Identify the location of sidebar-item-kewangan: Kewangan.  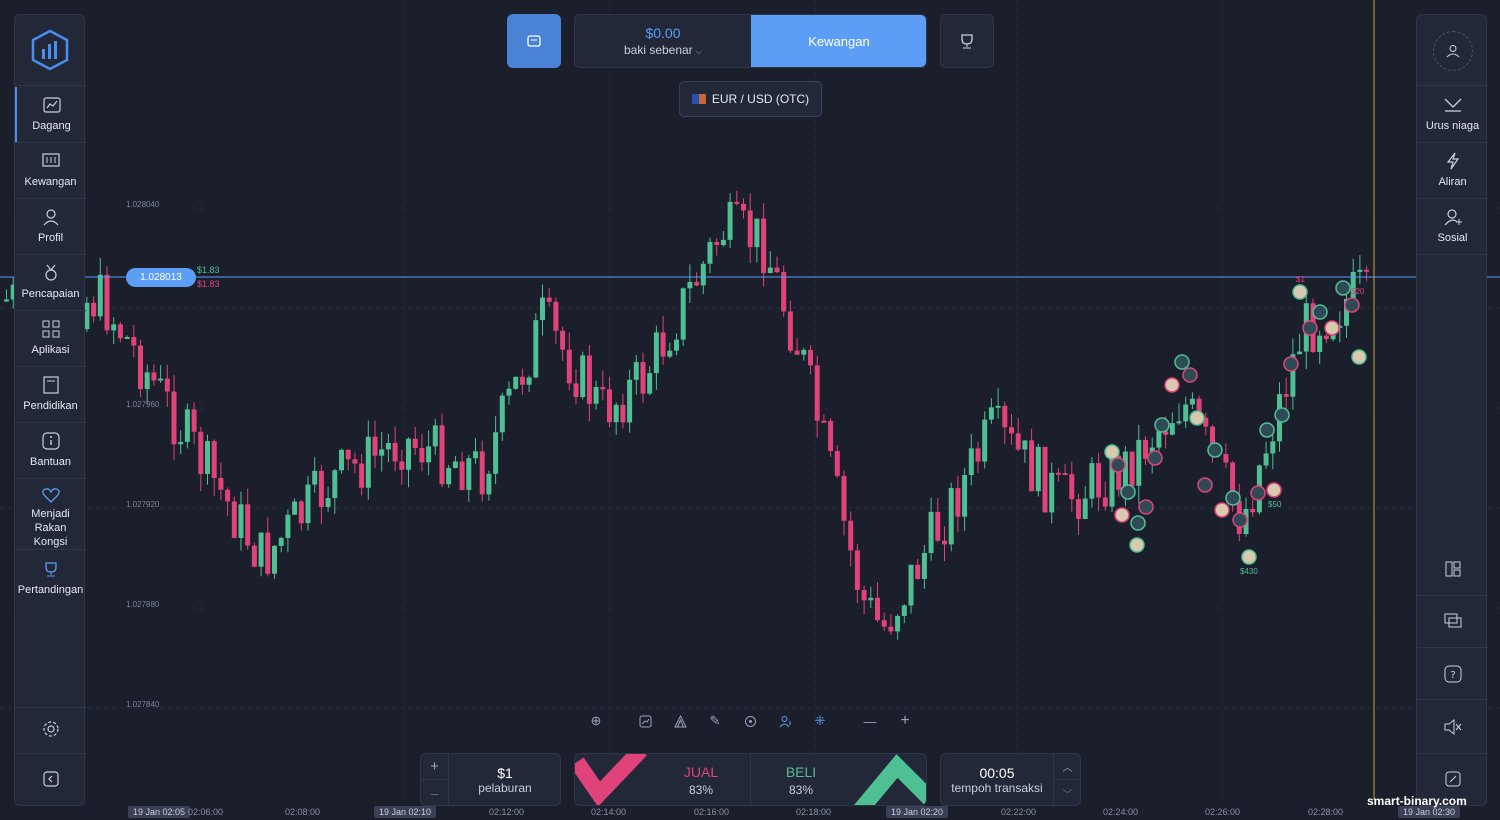
(50, 171).